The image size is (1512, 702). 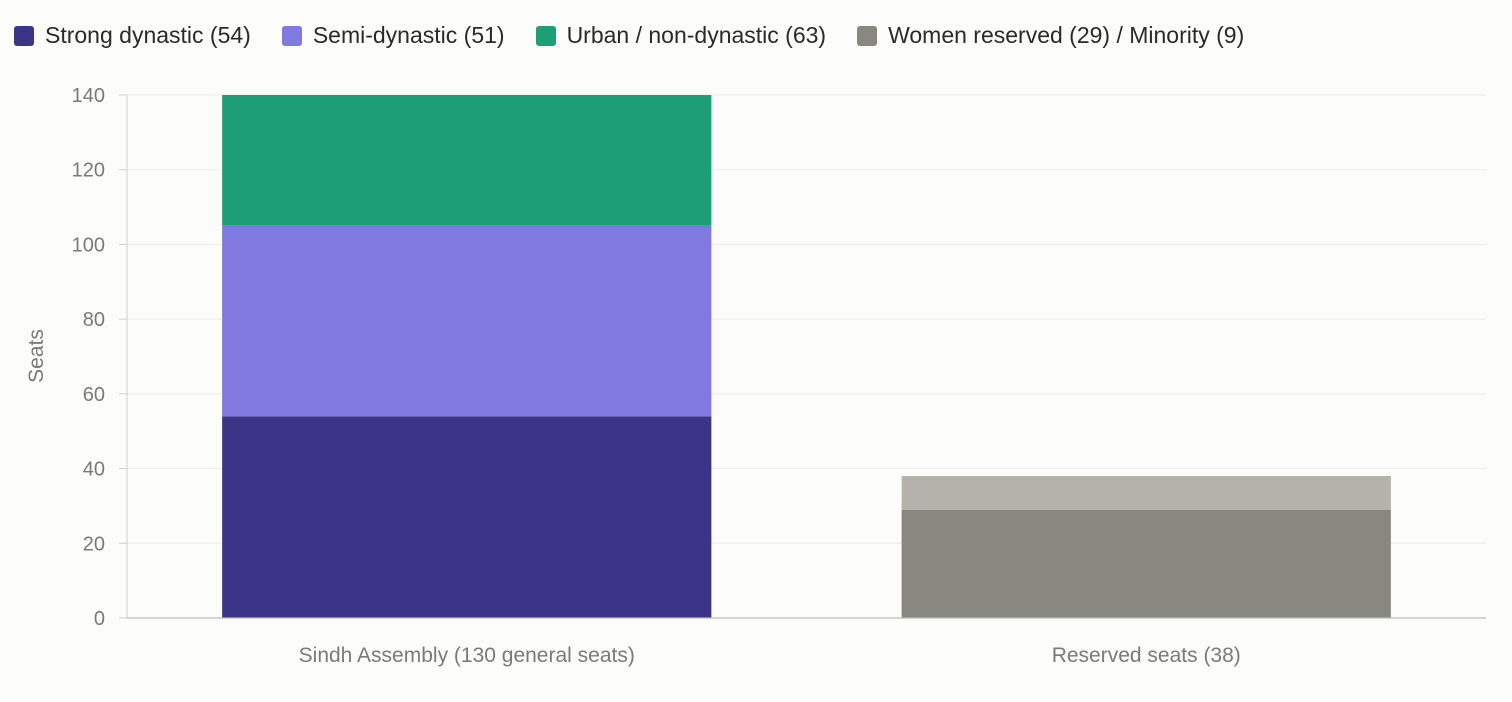 I want to click on y-tick-label: 60, so click(x=94, y=395).